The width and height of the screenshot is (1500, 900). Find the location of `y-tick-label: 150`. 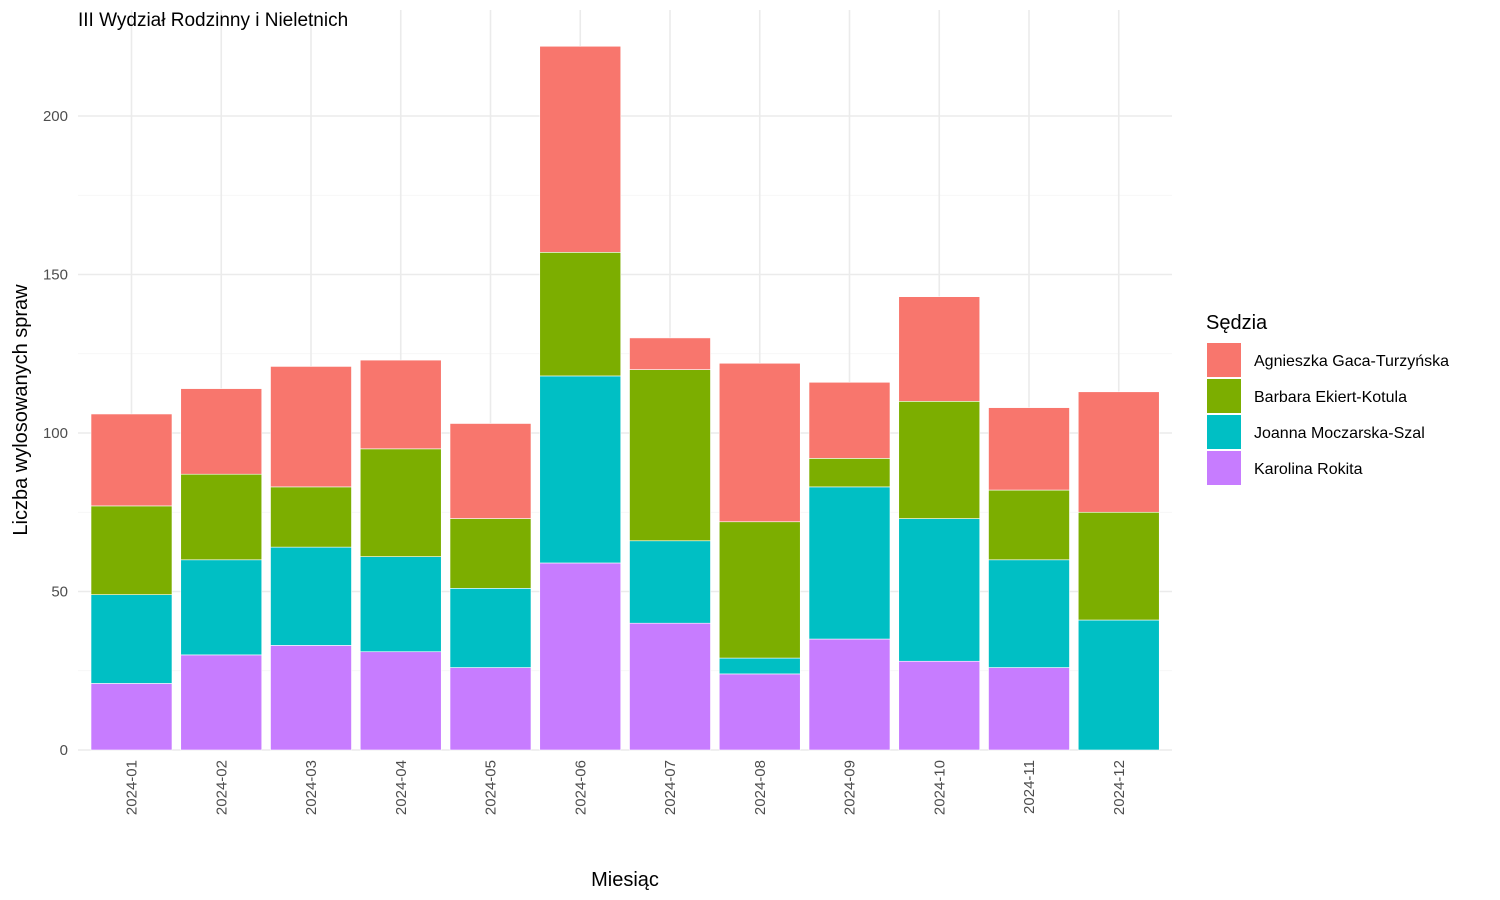

y-tick-label: 150 is located at coordinates (55, 275).